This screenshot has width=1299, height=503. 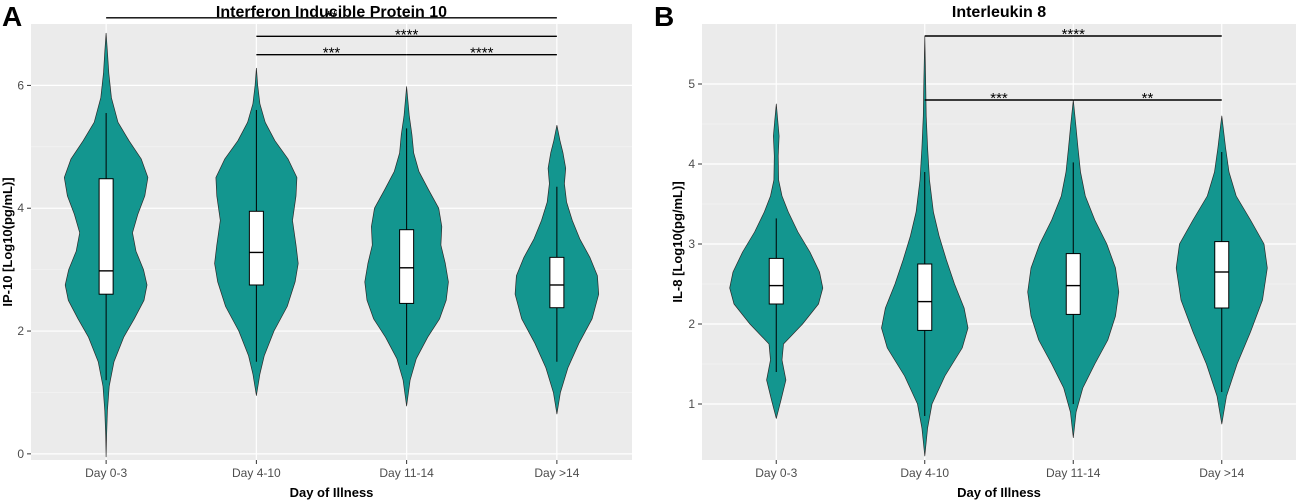 What do you see at coordinates (332, 16) in the screenshot?
I see `significance-label-0: **` at bounding box center [332, 16].